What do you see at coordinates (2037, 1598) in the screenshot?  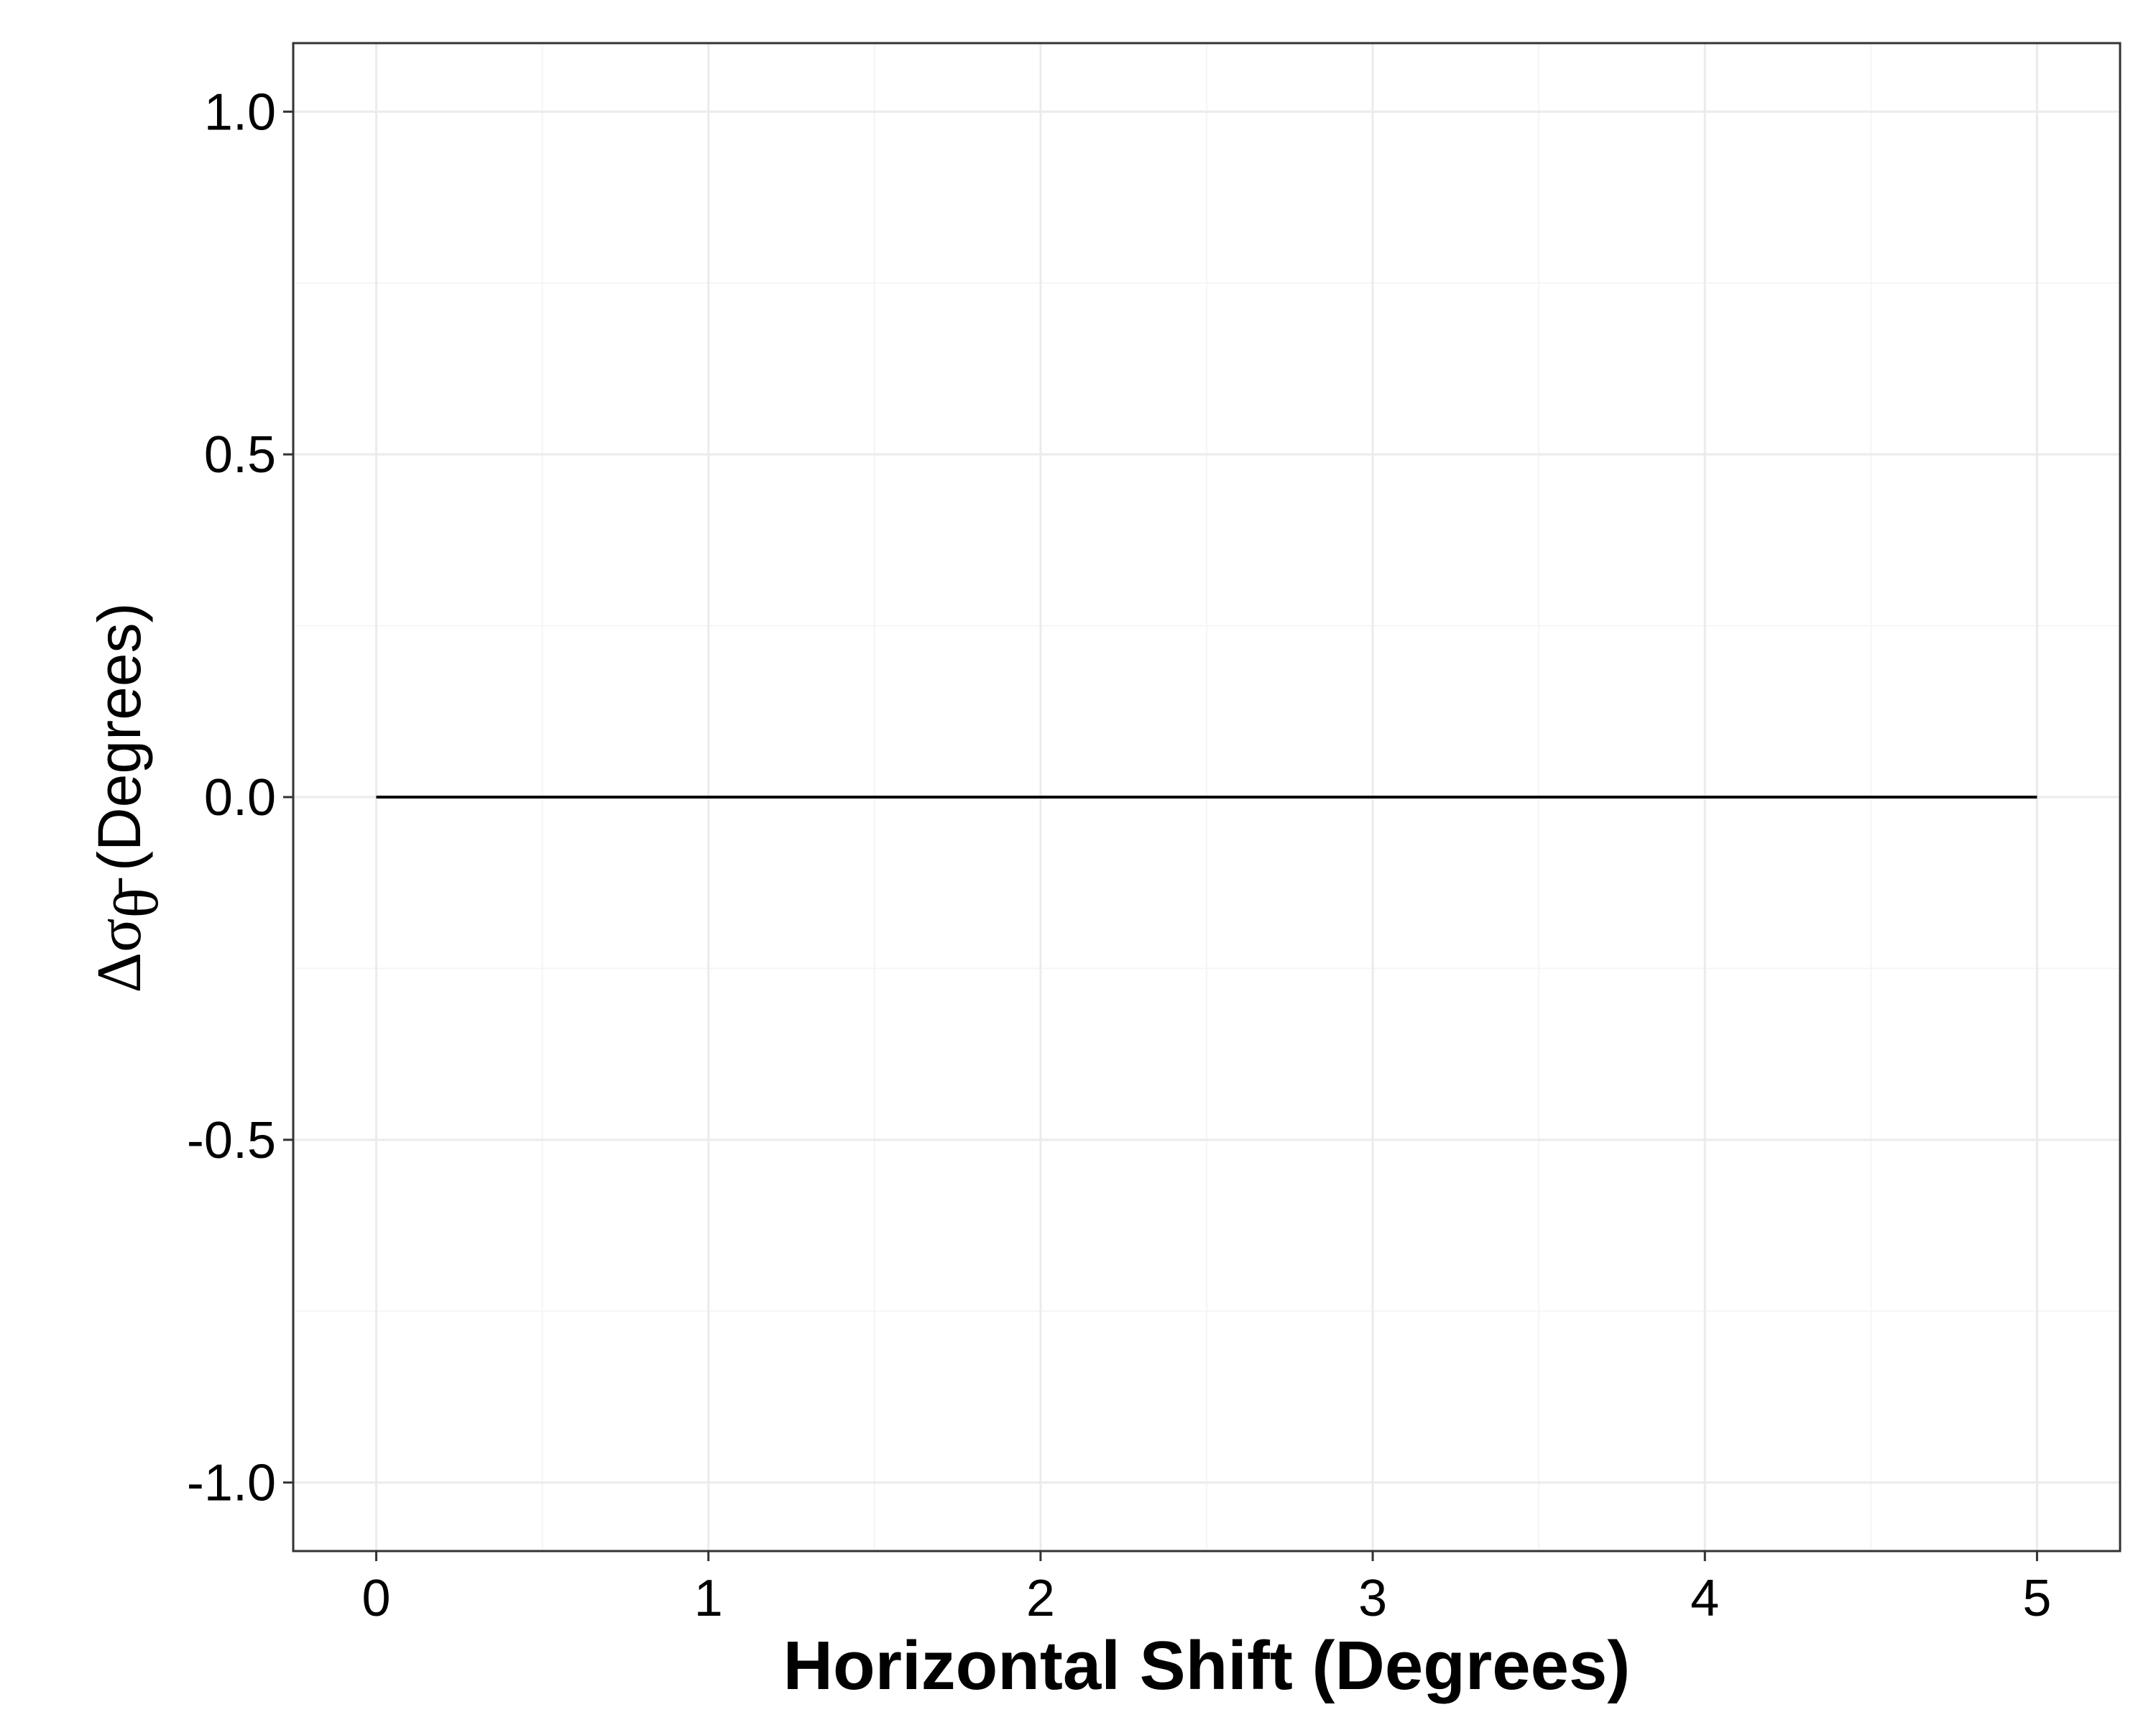 I see `x-tick-label: 5` at bounding box center [2037, 1598].